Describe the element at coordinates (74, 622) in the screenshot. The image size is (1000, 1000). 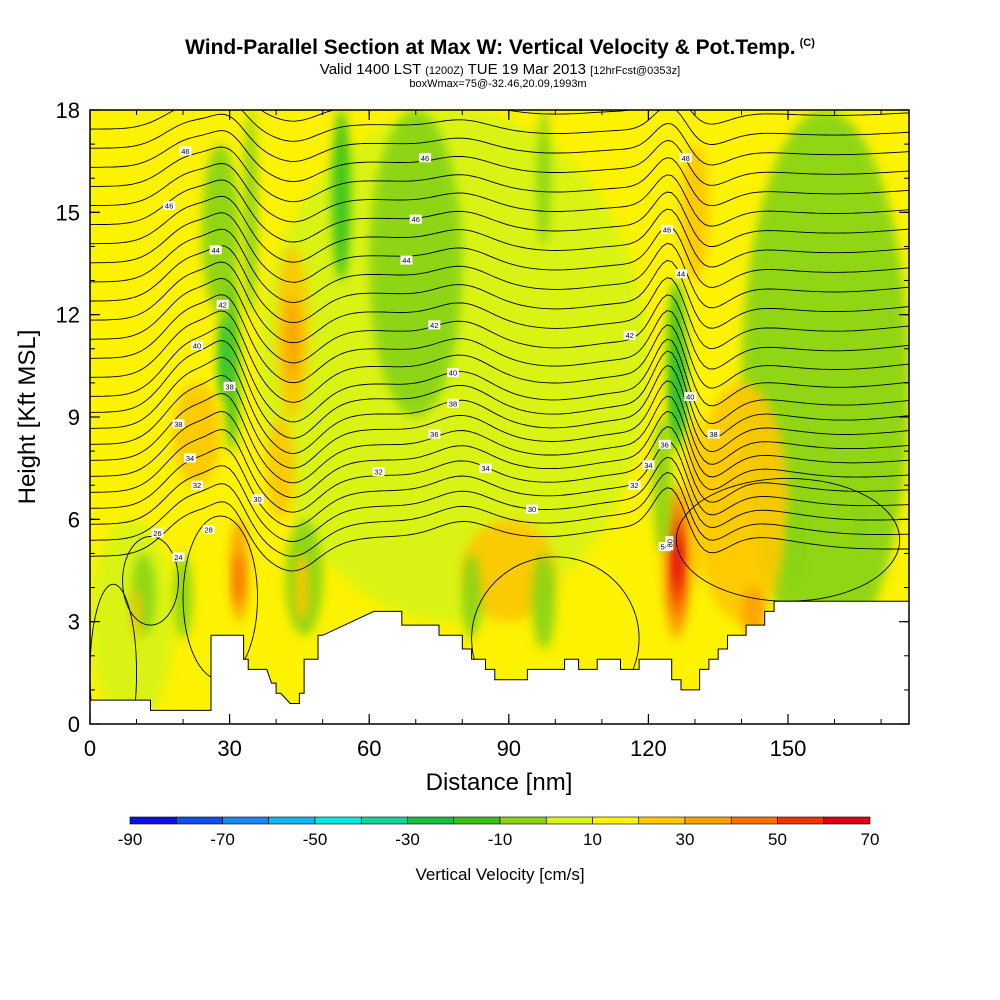
I see `y-tick-label: 3` at that location.